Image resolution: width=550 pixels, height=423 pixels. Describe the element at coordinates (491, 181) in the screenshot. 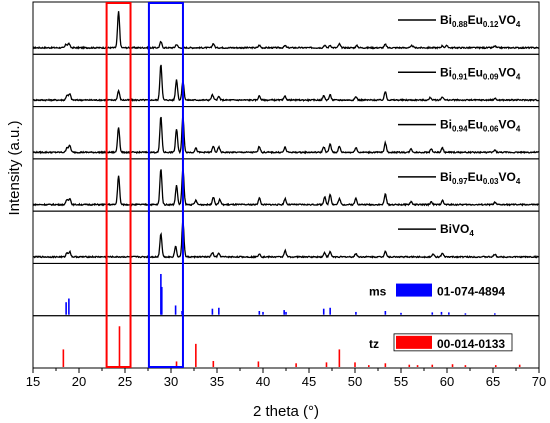

I see `legend-label-part: 0.03` at that location.